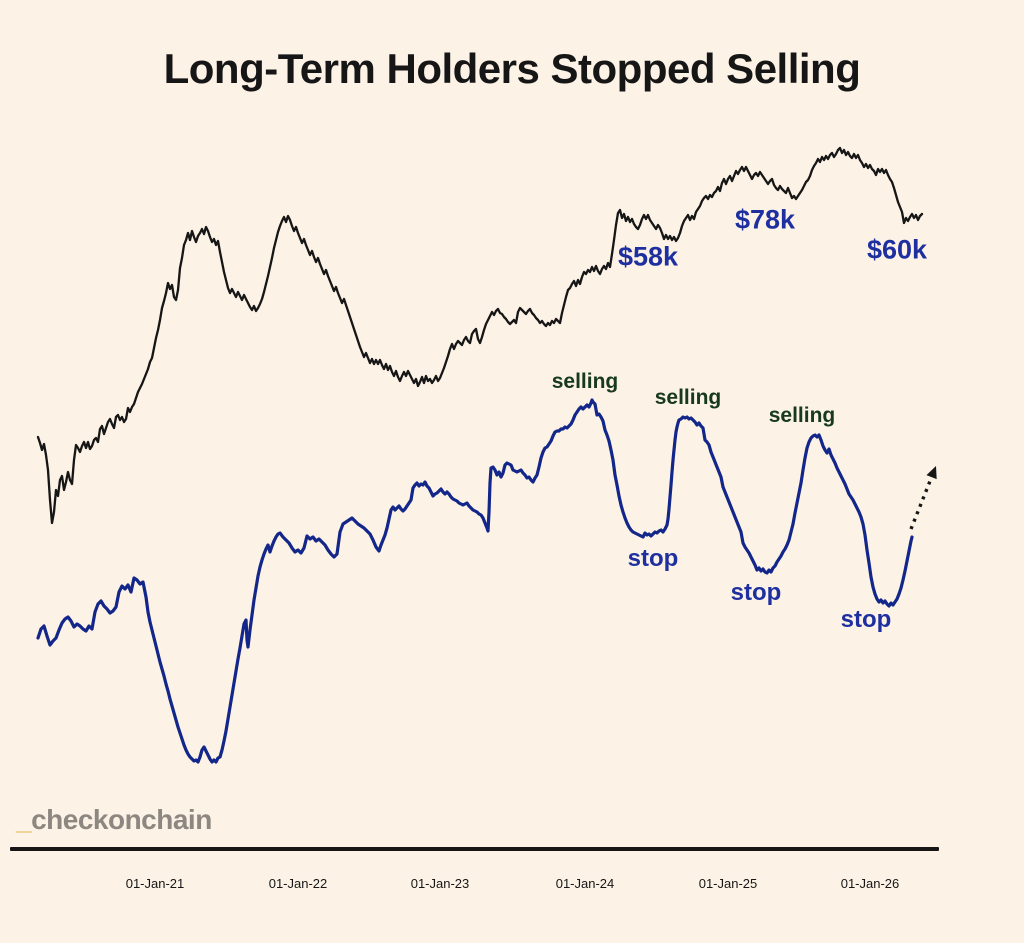 Image resolution: width=1024 pixels, height=943 pixels. Describe the element at coordinates (585, 883) in the screenshot. I see `x-tick-label: 01-Jan-24` at that location.